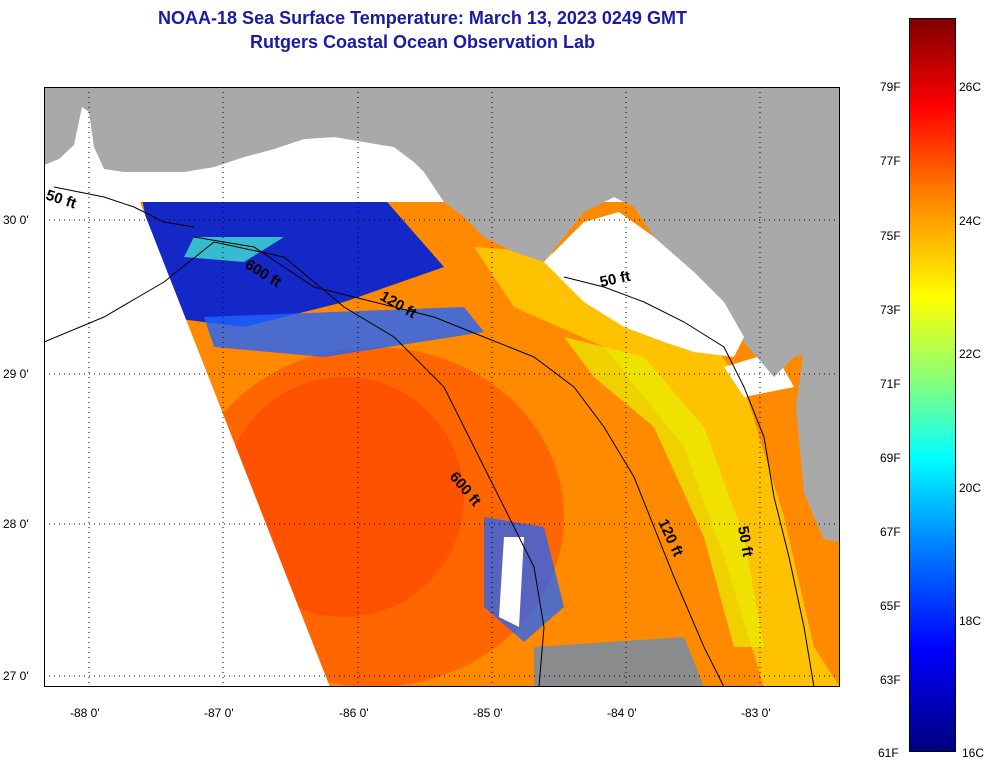  Describe the element at coordinates (890, 532) in the screenshot. I see `colorbar-fahrenheit-label: 67F` at that location.